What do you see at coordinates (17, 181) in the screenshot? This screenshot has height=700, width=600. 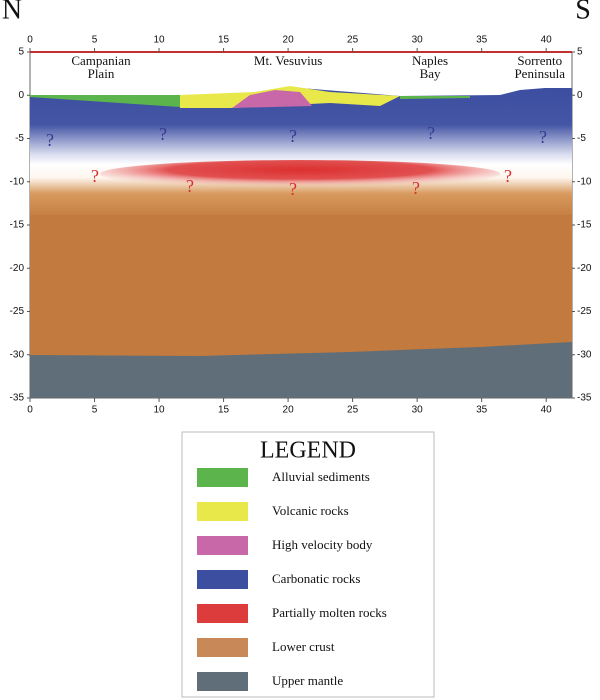 I see `y-tick-label-left: -10` at bounding box center [17, 181].